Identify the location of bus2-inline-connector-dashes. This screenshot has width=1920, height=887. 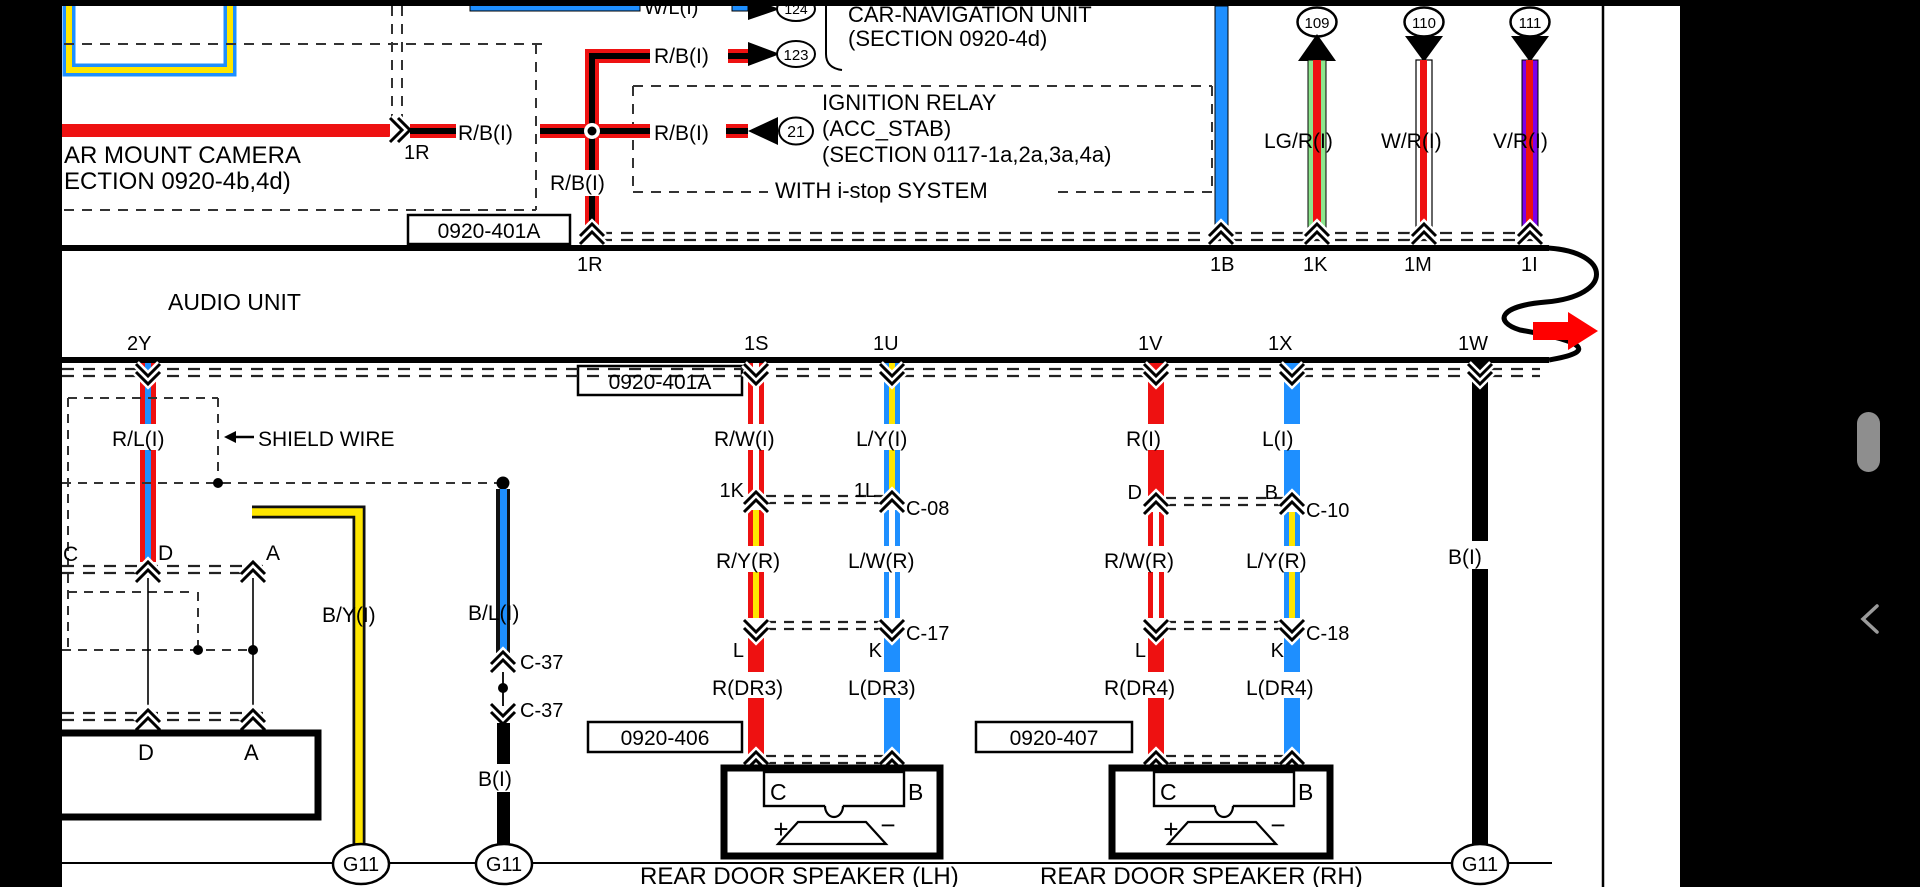
(801, 372).